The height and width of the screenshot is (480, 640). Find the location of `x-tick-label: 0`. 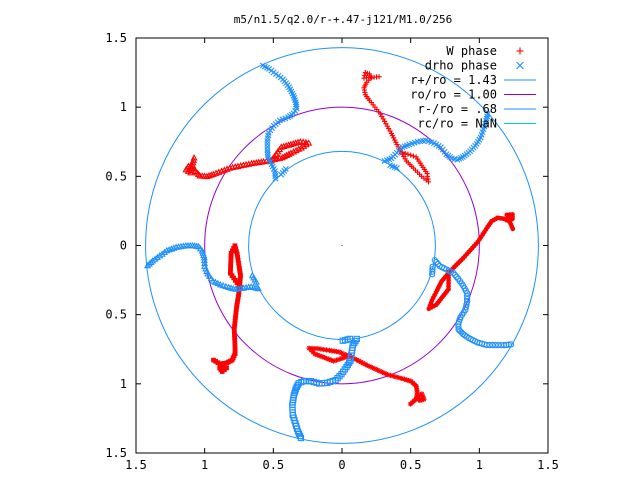

x-tick-label: 0 is located at coordinates (341, 465).